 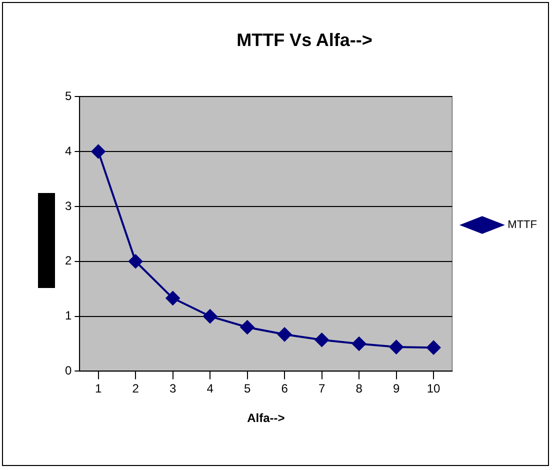 What do you see at coordinates (210, 389) in the screenshot?
I see `x-tick-label: 4` at bounding box center [210, 389].